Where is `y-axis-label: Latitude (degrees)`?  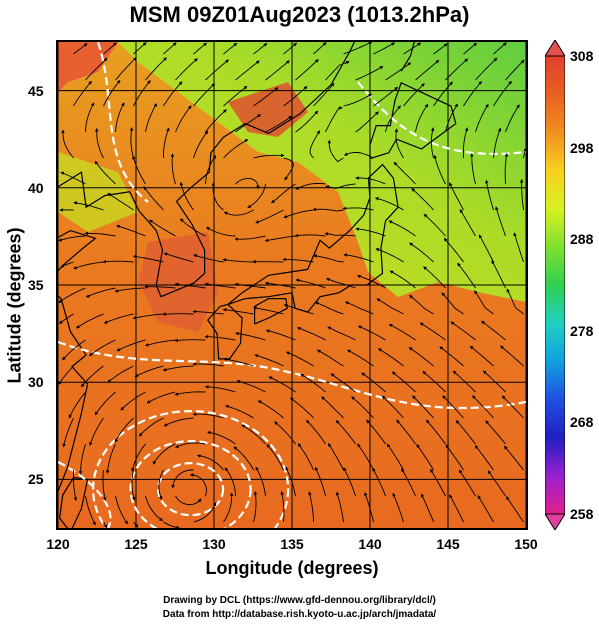
y-axis-label: Latitude (degrees) is located at coordinates (14, 305).